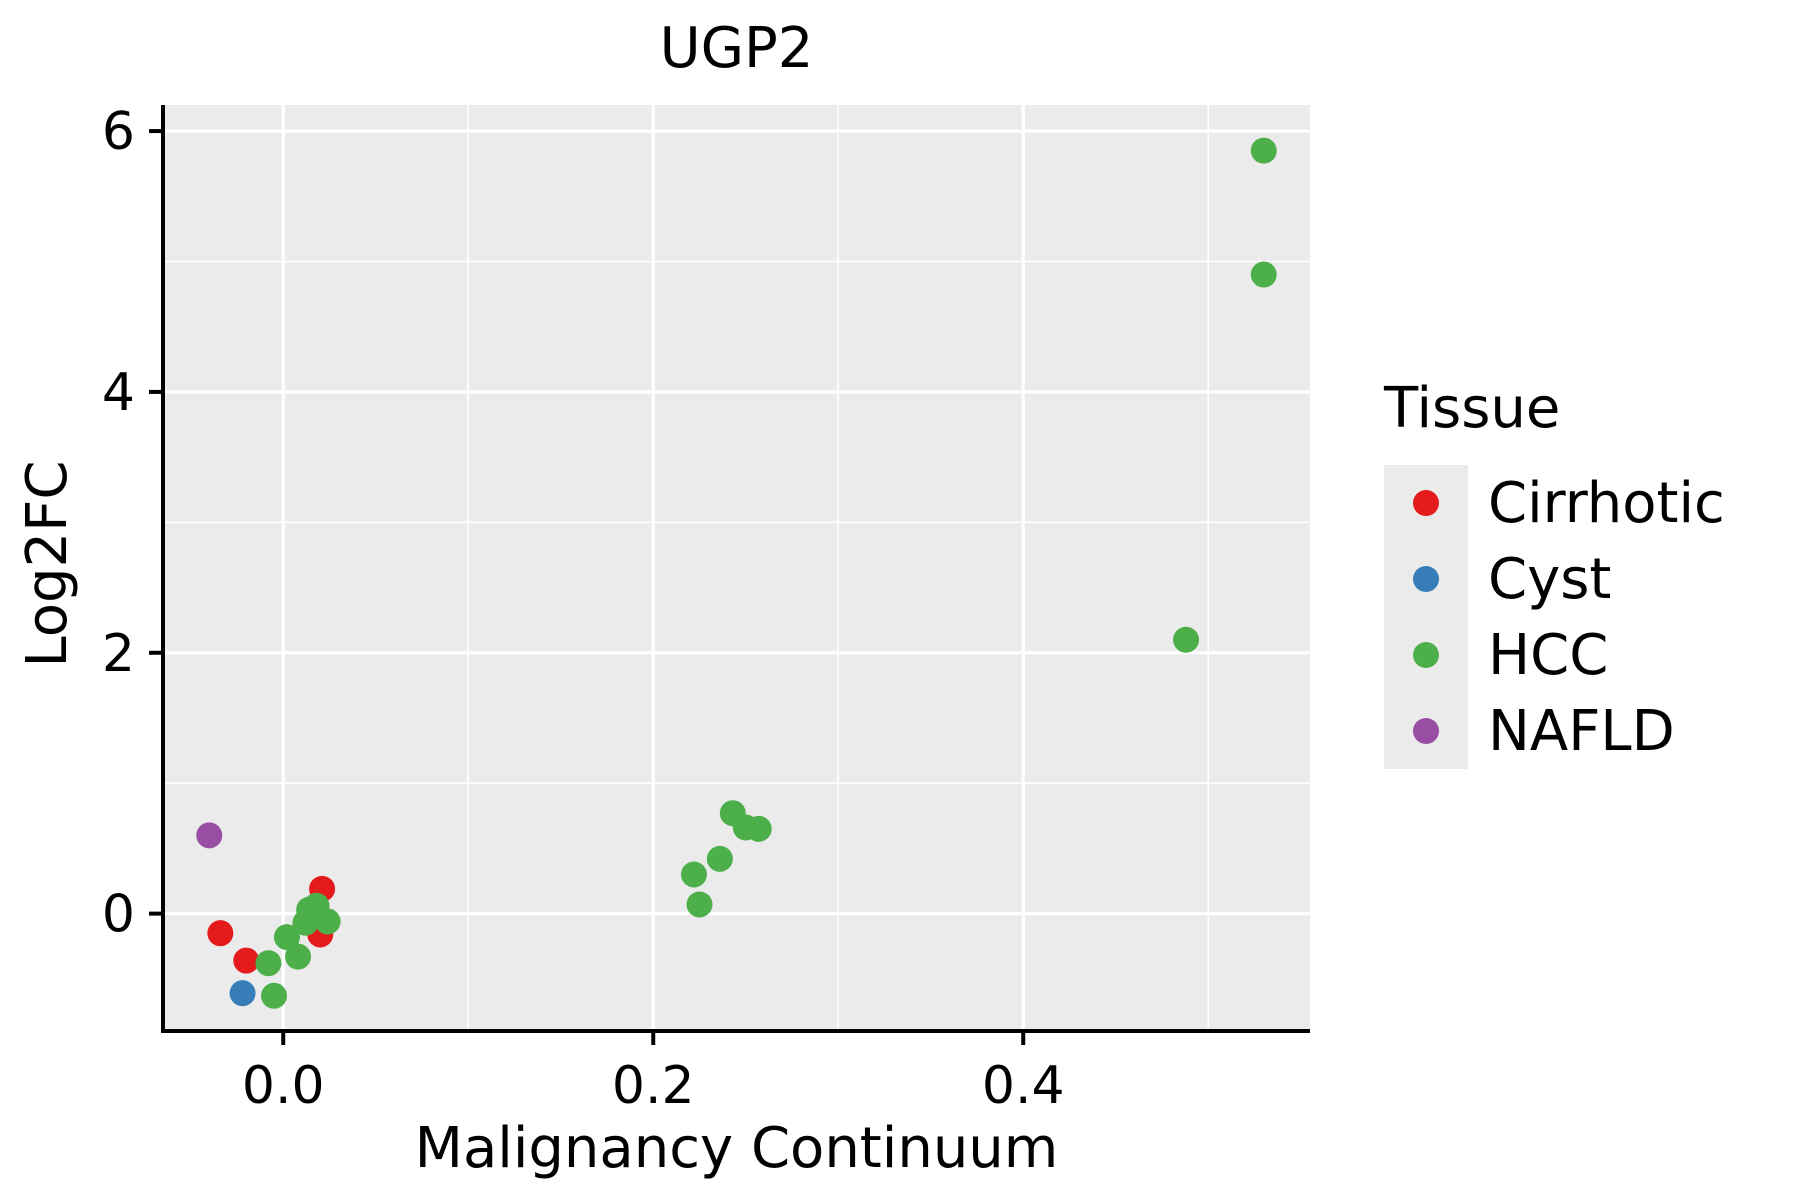 The image size is (1800, 1200). Describe the element at coordinates (1472, 408) in the screenshot. I see `legend-title: Tissue` at that location.